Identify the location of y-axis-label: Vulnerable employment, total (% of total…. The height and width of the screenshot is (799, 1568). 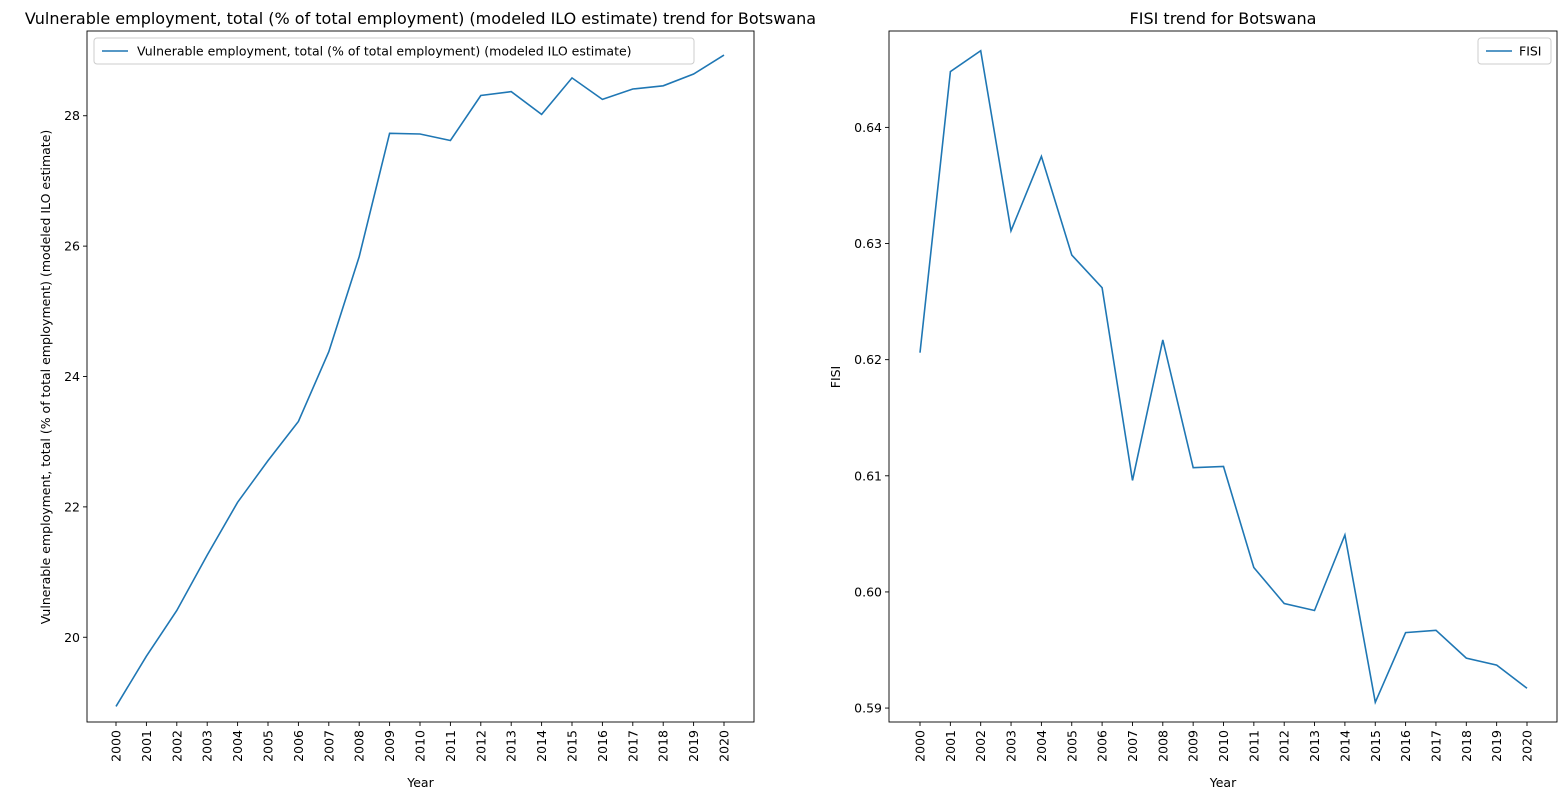
(45, 377).